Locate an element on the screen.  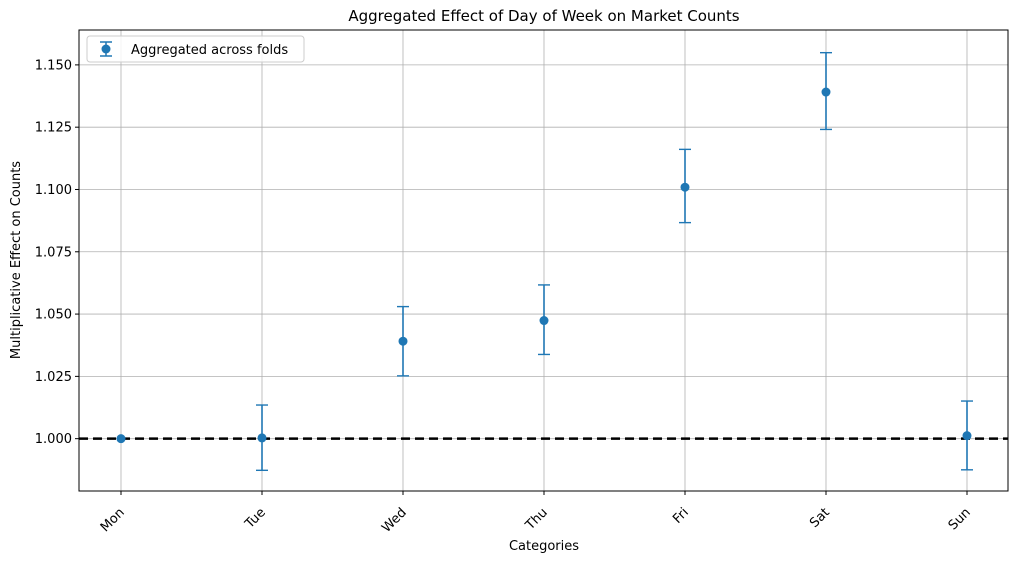
y-tick-label: 1.100 is located at coordinates (53, 190).